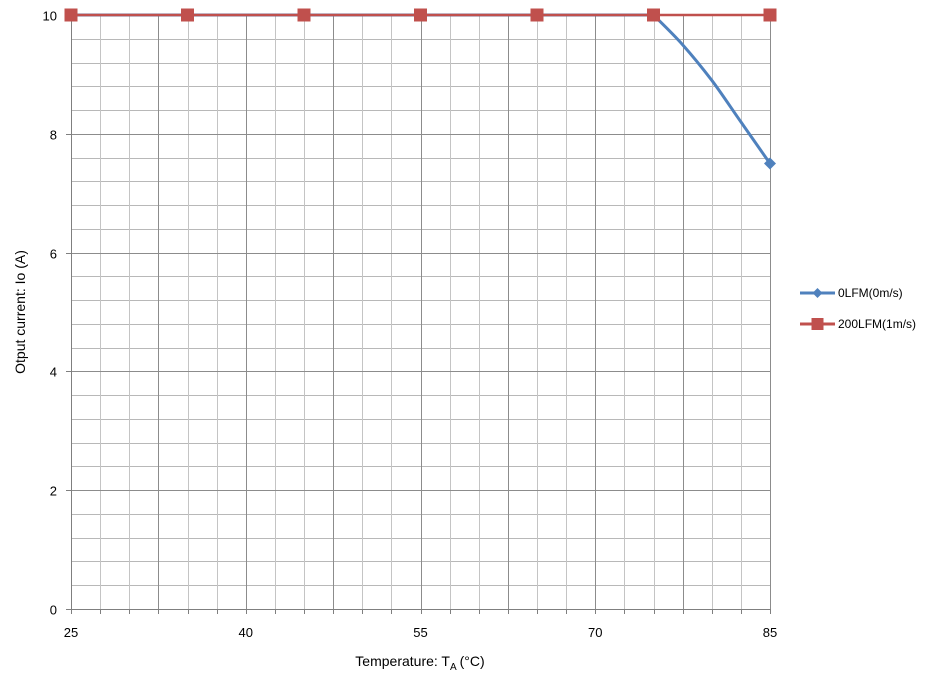  Describe the element at coordinates (870, 293) in the screenshot. I see `legend-label-0lfm: 0LFM(0m/s)` at that location.